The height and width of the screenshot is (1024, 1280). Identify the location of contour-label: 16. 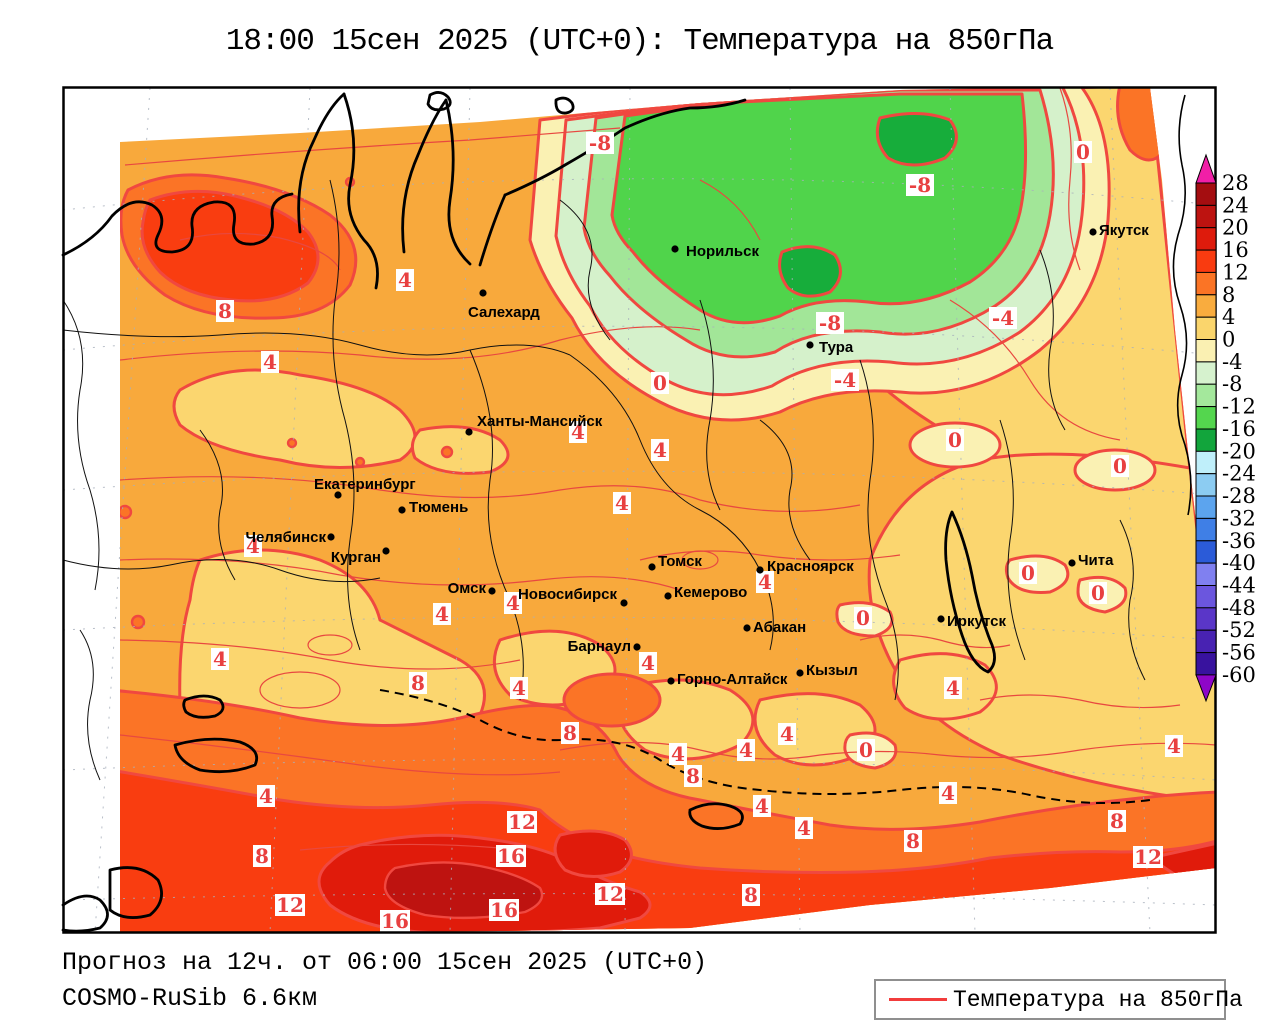
(504, 910).